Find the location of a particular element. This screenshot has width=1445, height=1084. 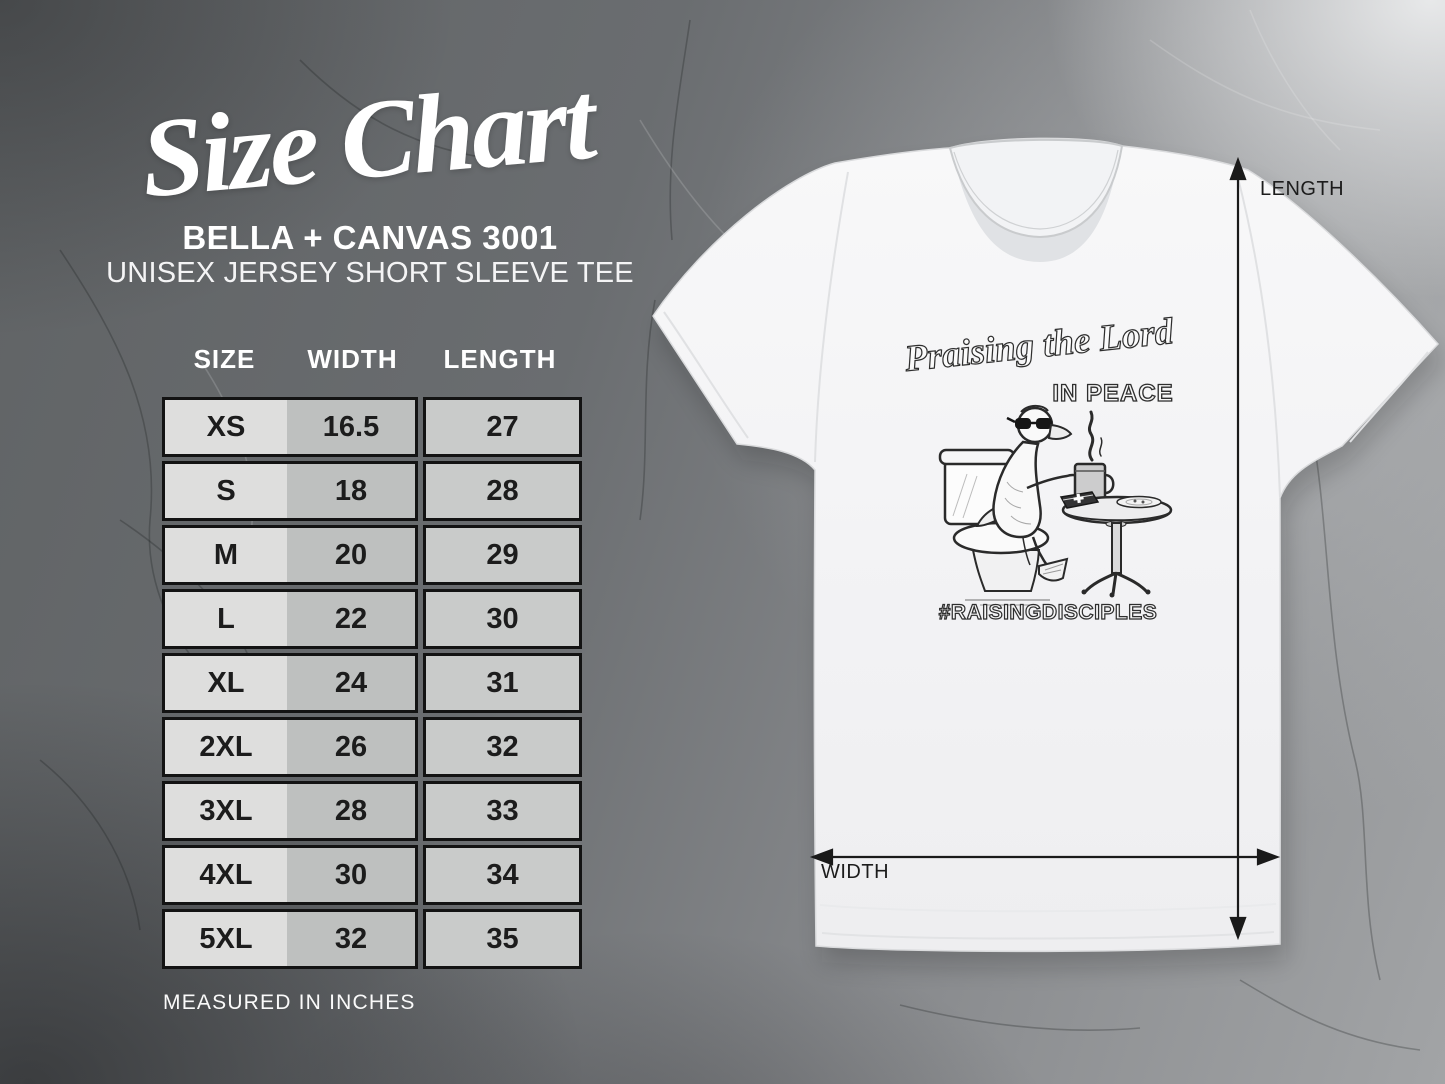

cell-size: S is located at coordinates (226, 491).